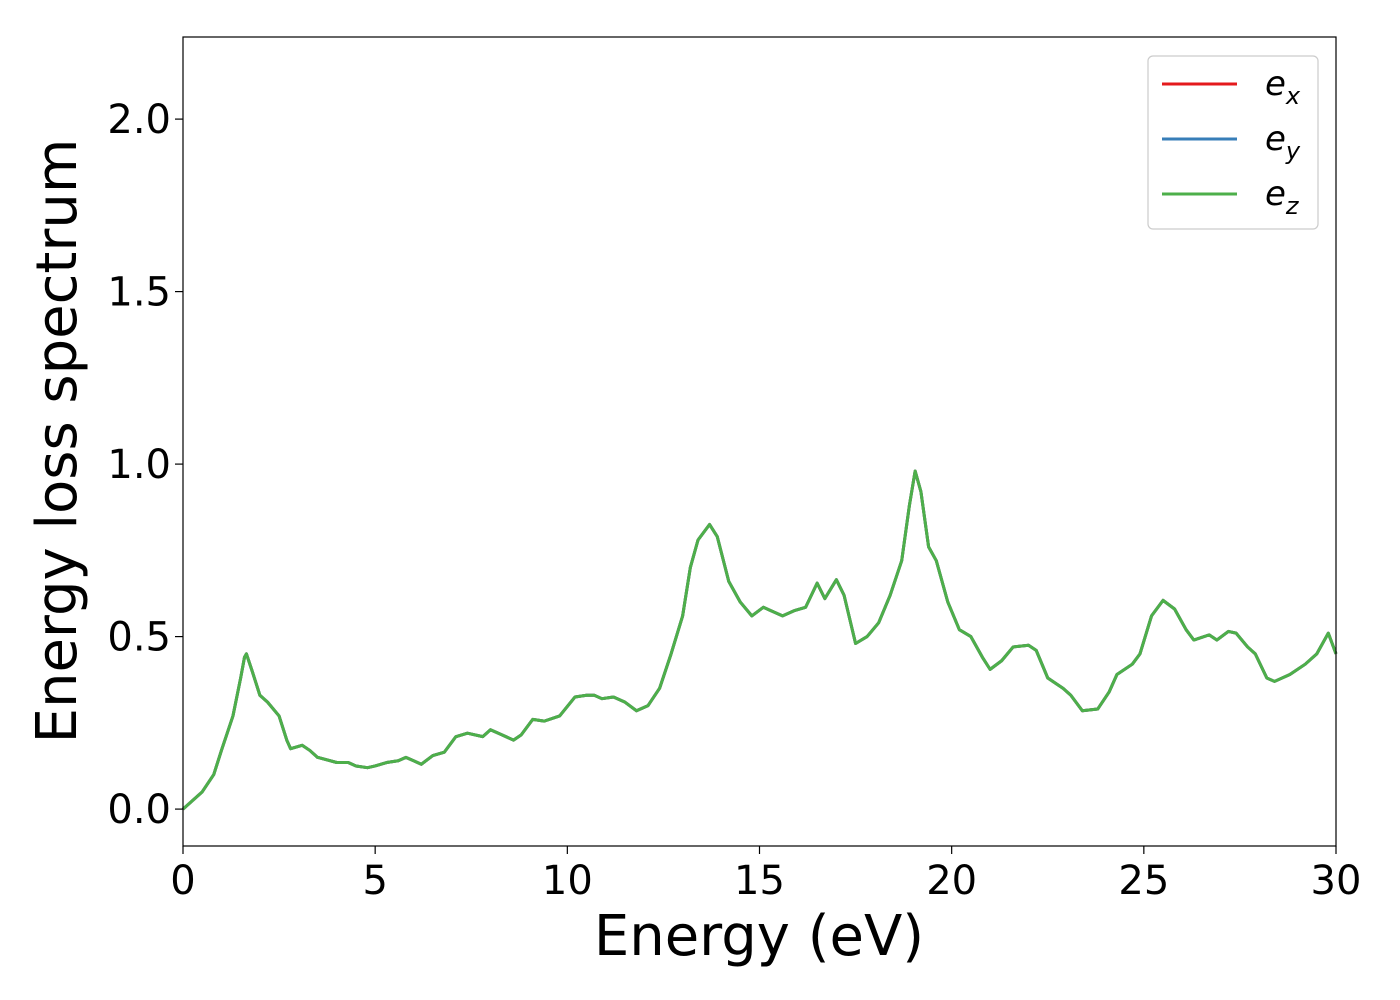  I want to click on legend-label: ez, so click(1282, 197).